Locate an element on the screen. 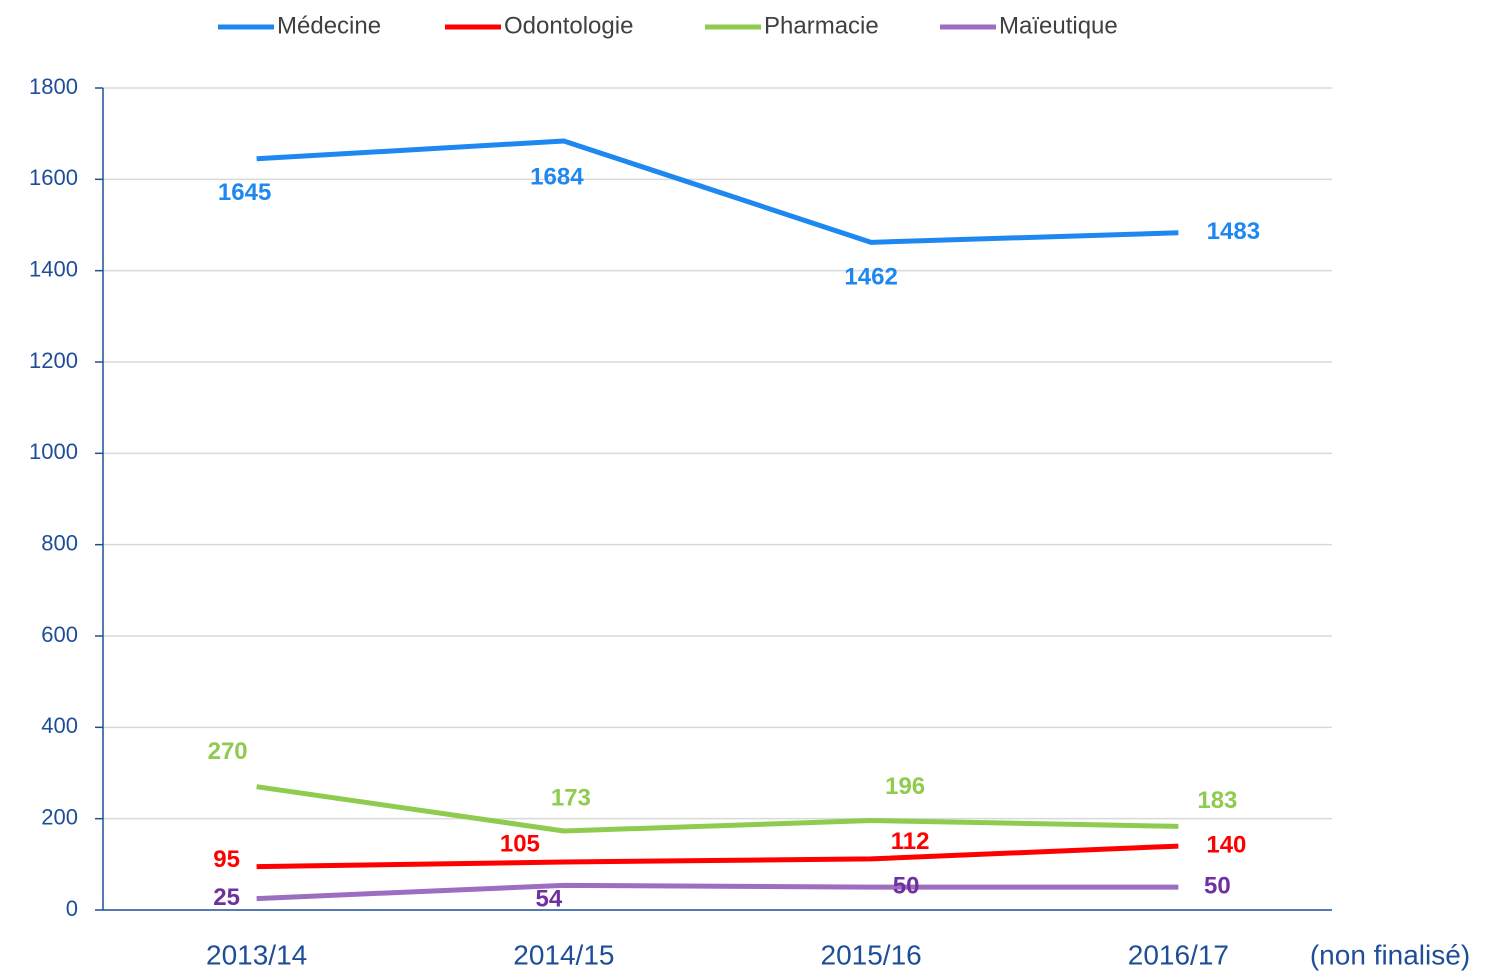  data-label: 105 is located at coordinates (520, 843).